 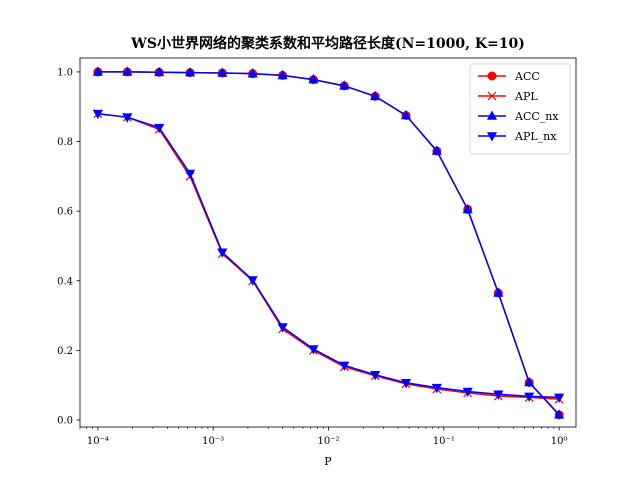 I want to click on legend-item-acc: ACC, so click(x=509, y=76).